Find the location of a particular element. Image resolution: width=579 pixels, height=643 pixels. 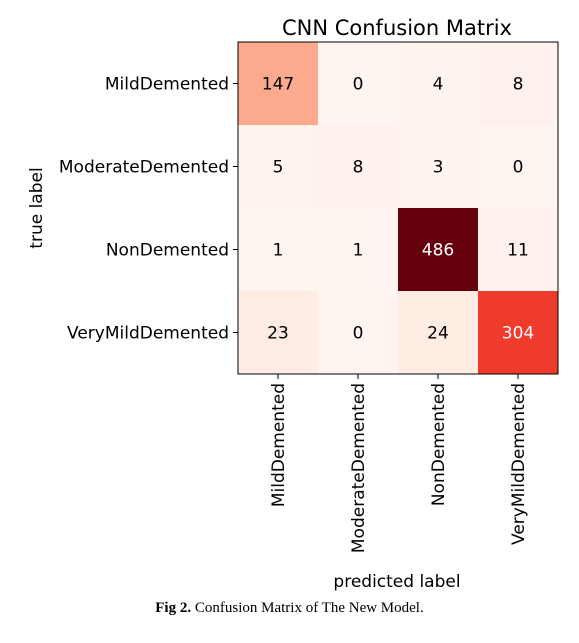

y-tick-label: ModerateDemented is located at coordinates (144, 168).